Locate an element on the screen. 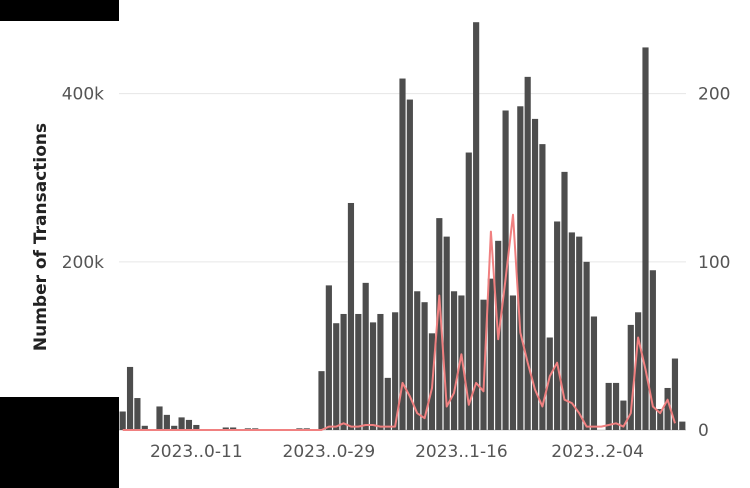 This screenshot has height=488, width=750. y-left-tick-label: 400k is located at coordinates (83, 95).